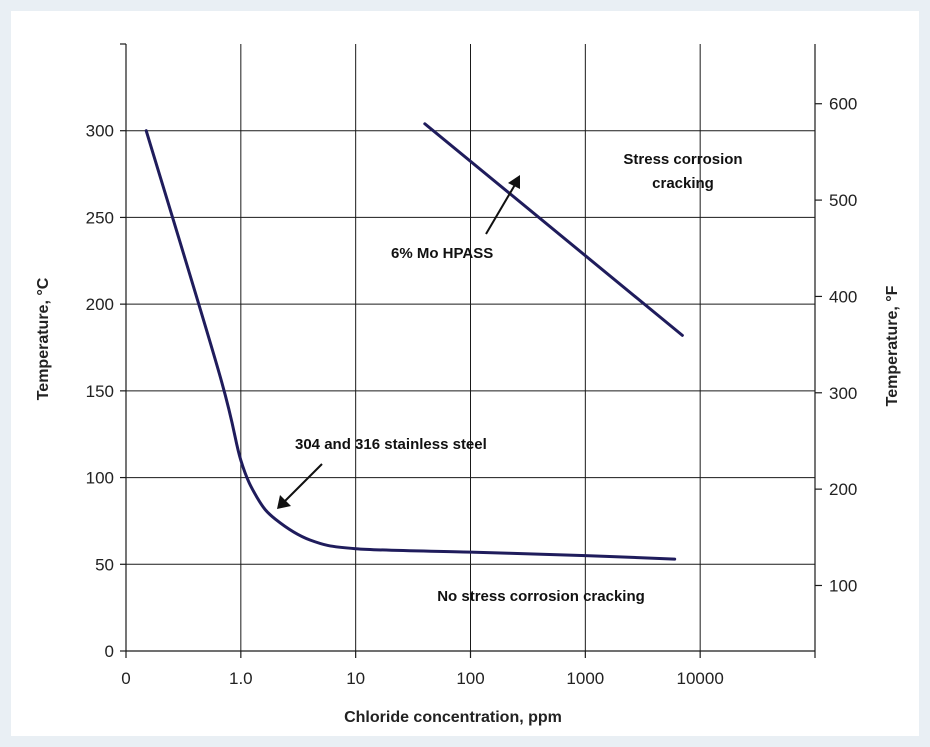  I want to click on y-axis-ticks: 0 50 100 150 200 250 300, so click(106, 391).